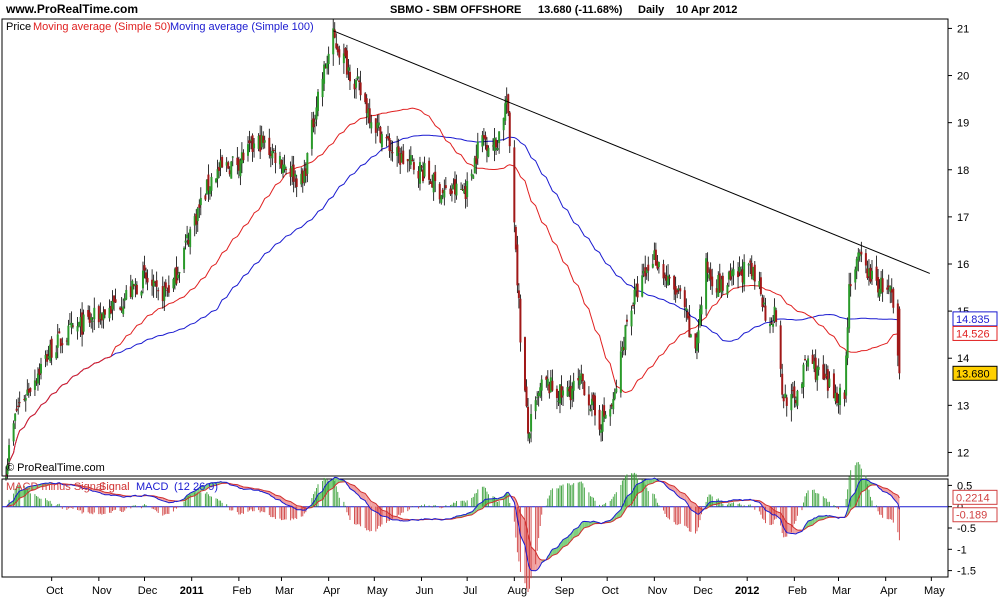 The image size is (1000, 605). I want to click on y-tick-label: 13, so click(963, 406).